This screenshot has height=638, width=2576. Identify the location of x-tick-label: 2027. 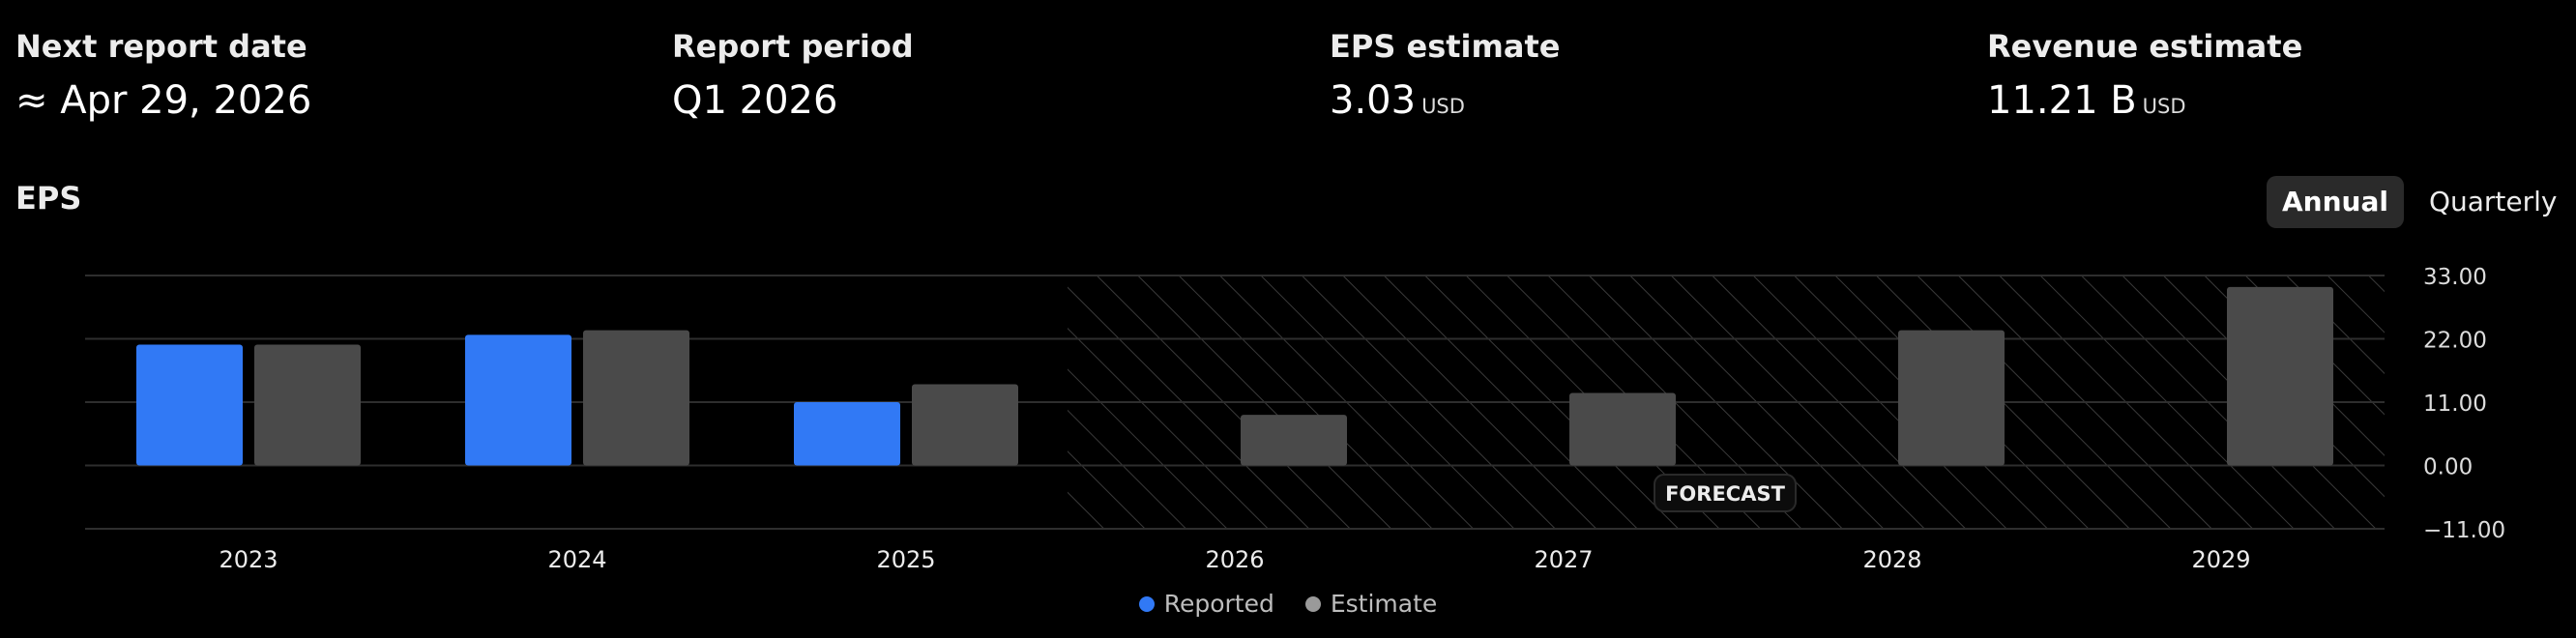
(1563, 560).